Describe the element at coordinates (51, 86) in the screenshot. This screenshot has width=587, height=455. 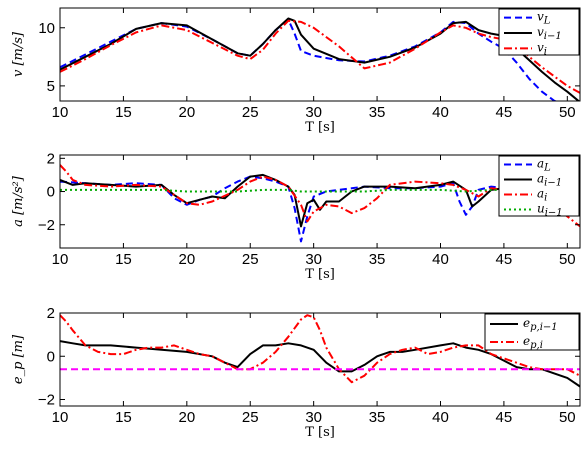
I see `y-tick-label: 5` at that location.